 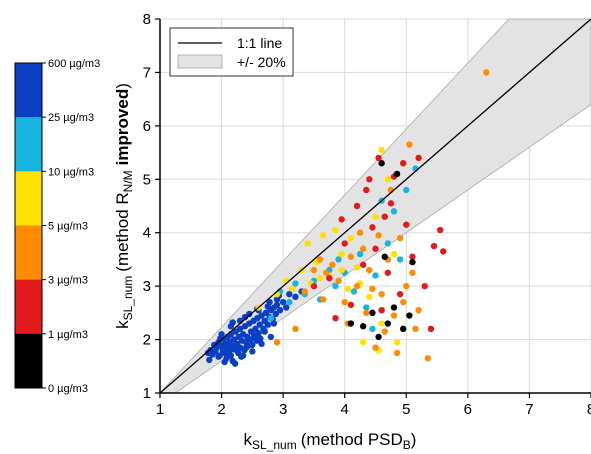 What do you see at coordinates (261, 62) in the screenshot?
I see `legend-label-band: +/- 20%` at bounding box center [261, 62].